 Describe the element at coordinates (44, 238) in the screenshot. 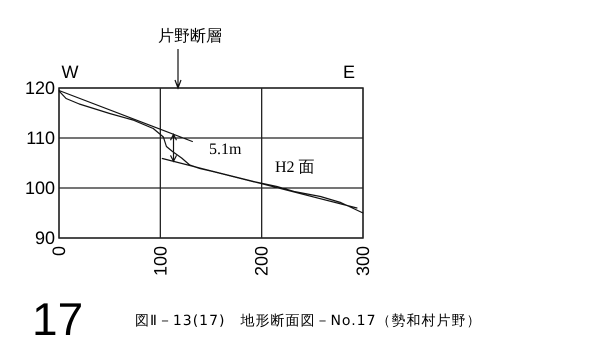

I see `y-tick-label: 90` at that location.